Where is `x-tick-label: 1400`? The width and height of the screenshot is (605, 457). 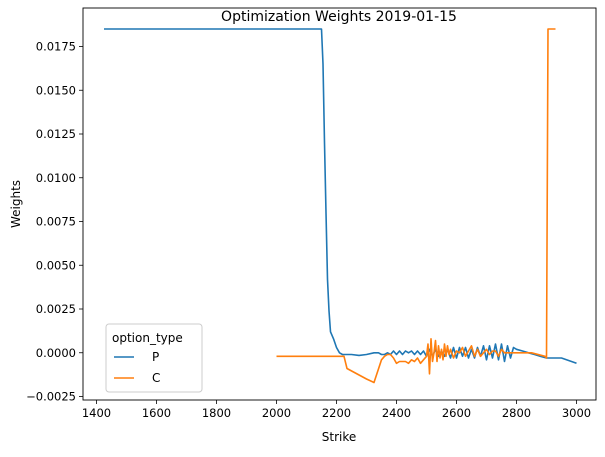 x-tick-label: 1400 is located at coordinates (96, 413).